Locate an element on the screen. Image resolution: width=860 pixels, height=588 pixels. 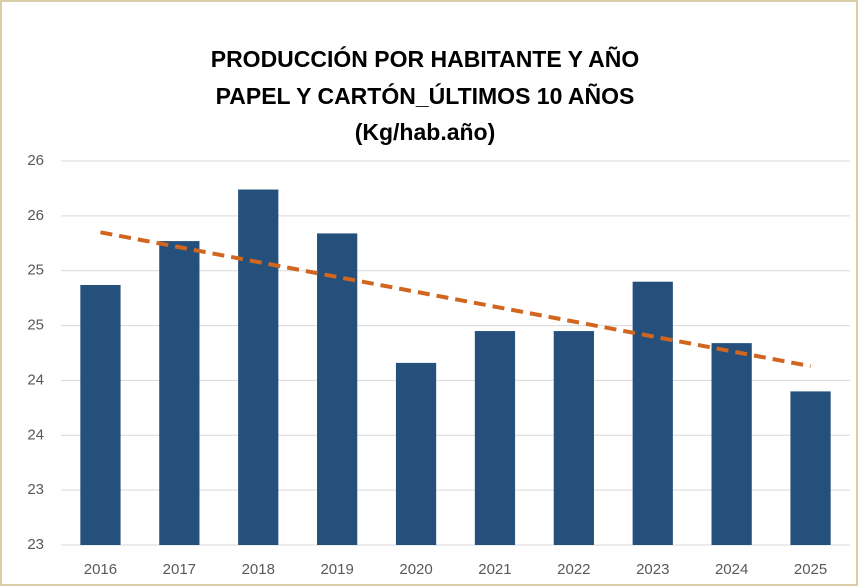
x-tick-label: 2019 is located at coordinates (336, 569).